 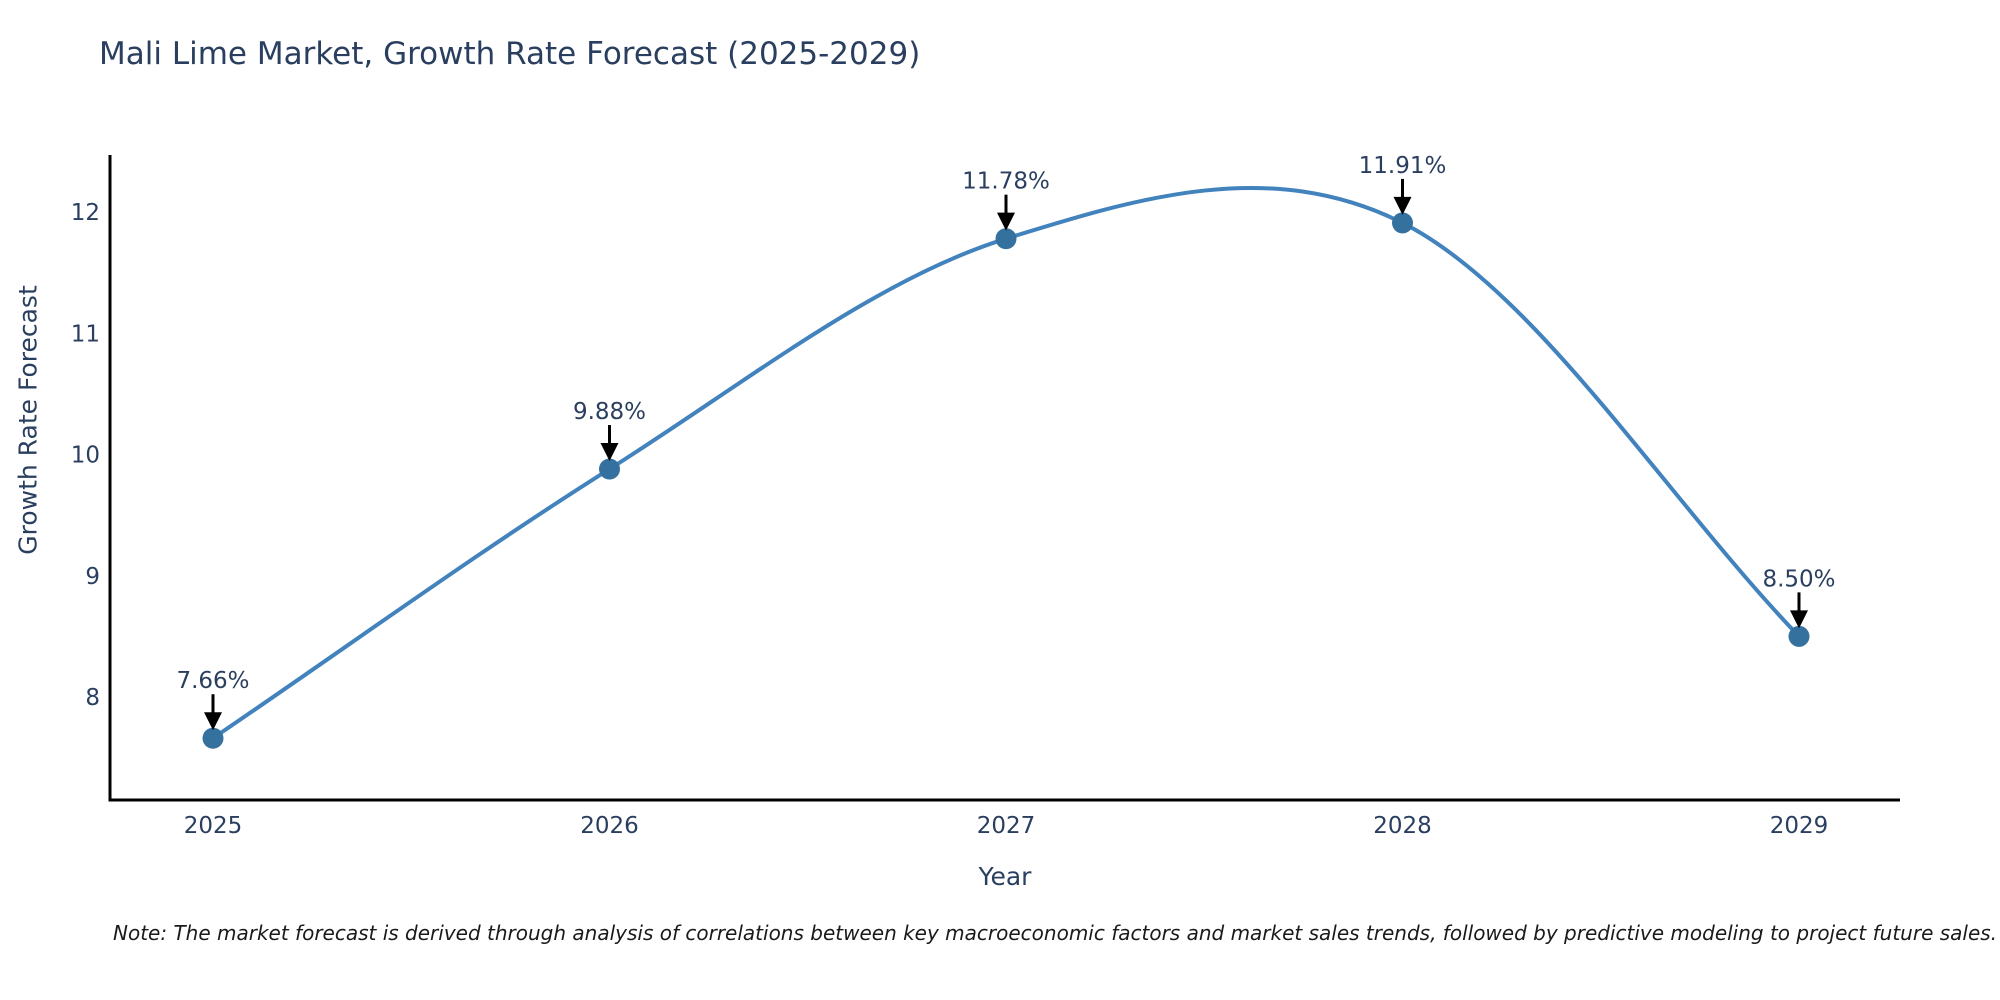 What do you see at coordinates (1006, 182) in the screenshot?
I see `annotation-label: 11.78%` at bounding box center [1006, 182].